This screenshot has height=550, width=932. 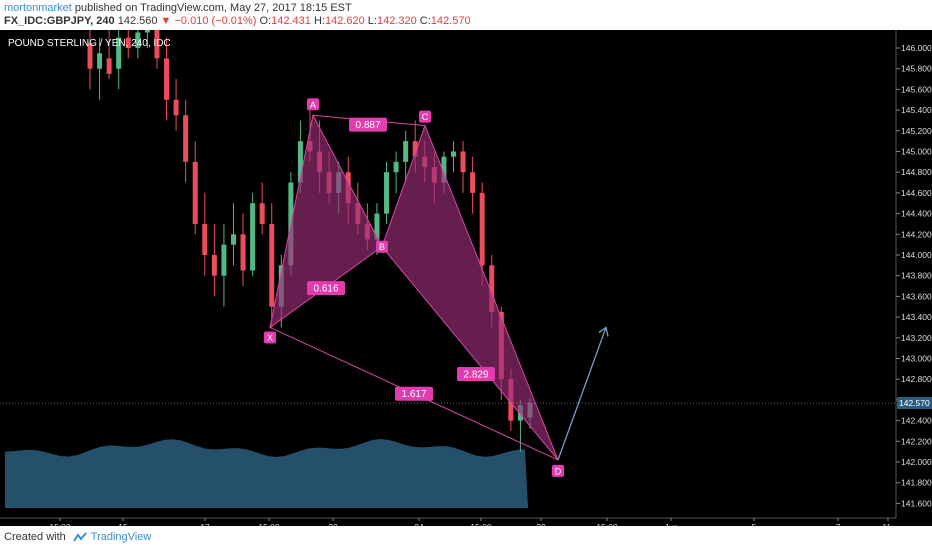 I want to click on last-price: 142.560, so click(x=137, y=21).